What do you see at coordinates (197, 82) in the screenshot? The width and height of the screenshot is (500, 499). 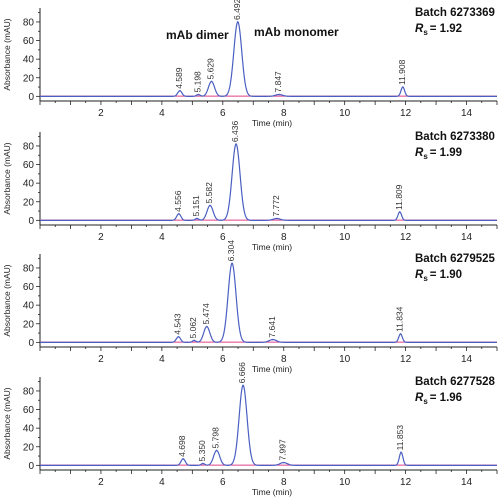 I see `peak-label: 5.198` at bounding box center [197, 82].